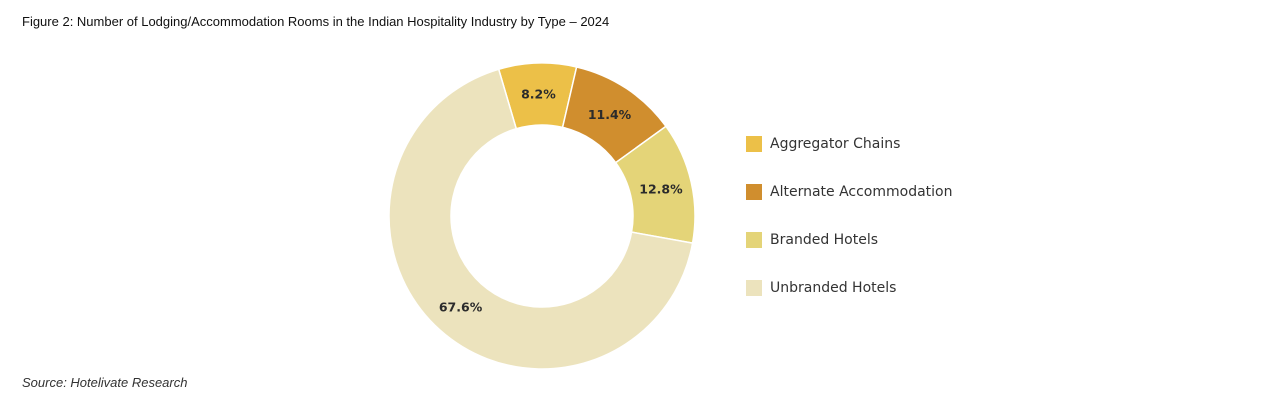 Image resolution: width=1280 pixels, height=406 pixels. I want to click on slice-label-aggregator-chains: 8.2%, so click(538, 94).